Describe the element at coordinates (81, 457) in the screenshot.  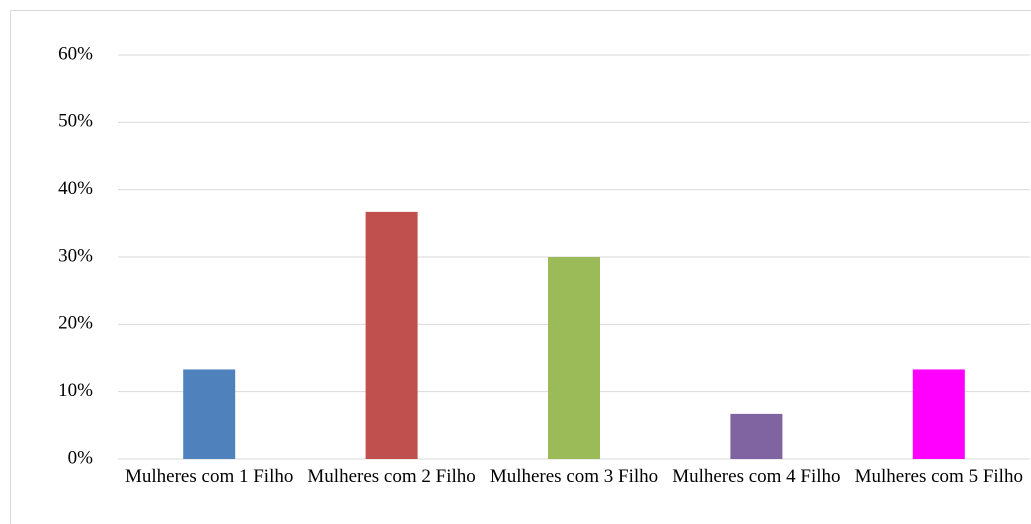
I see `y-tick-label: 0%` at that location.